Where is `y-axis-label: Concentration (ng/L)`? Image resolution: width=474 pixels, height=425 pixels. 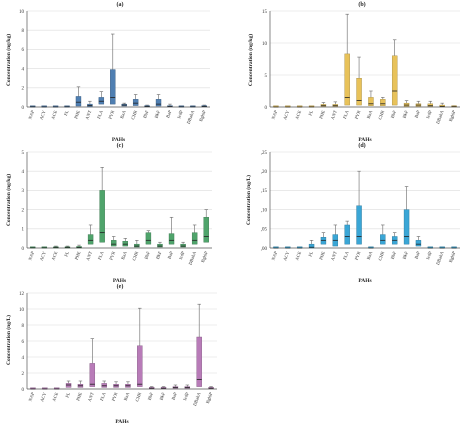 y-axis-label: Concentration (ng/L) is located at coordinates (8, 340).